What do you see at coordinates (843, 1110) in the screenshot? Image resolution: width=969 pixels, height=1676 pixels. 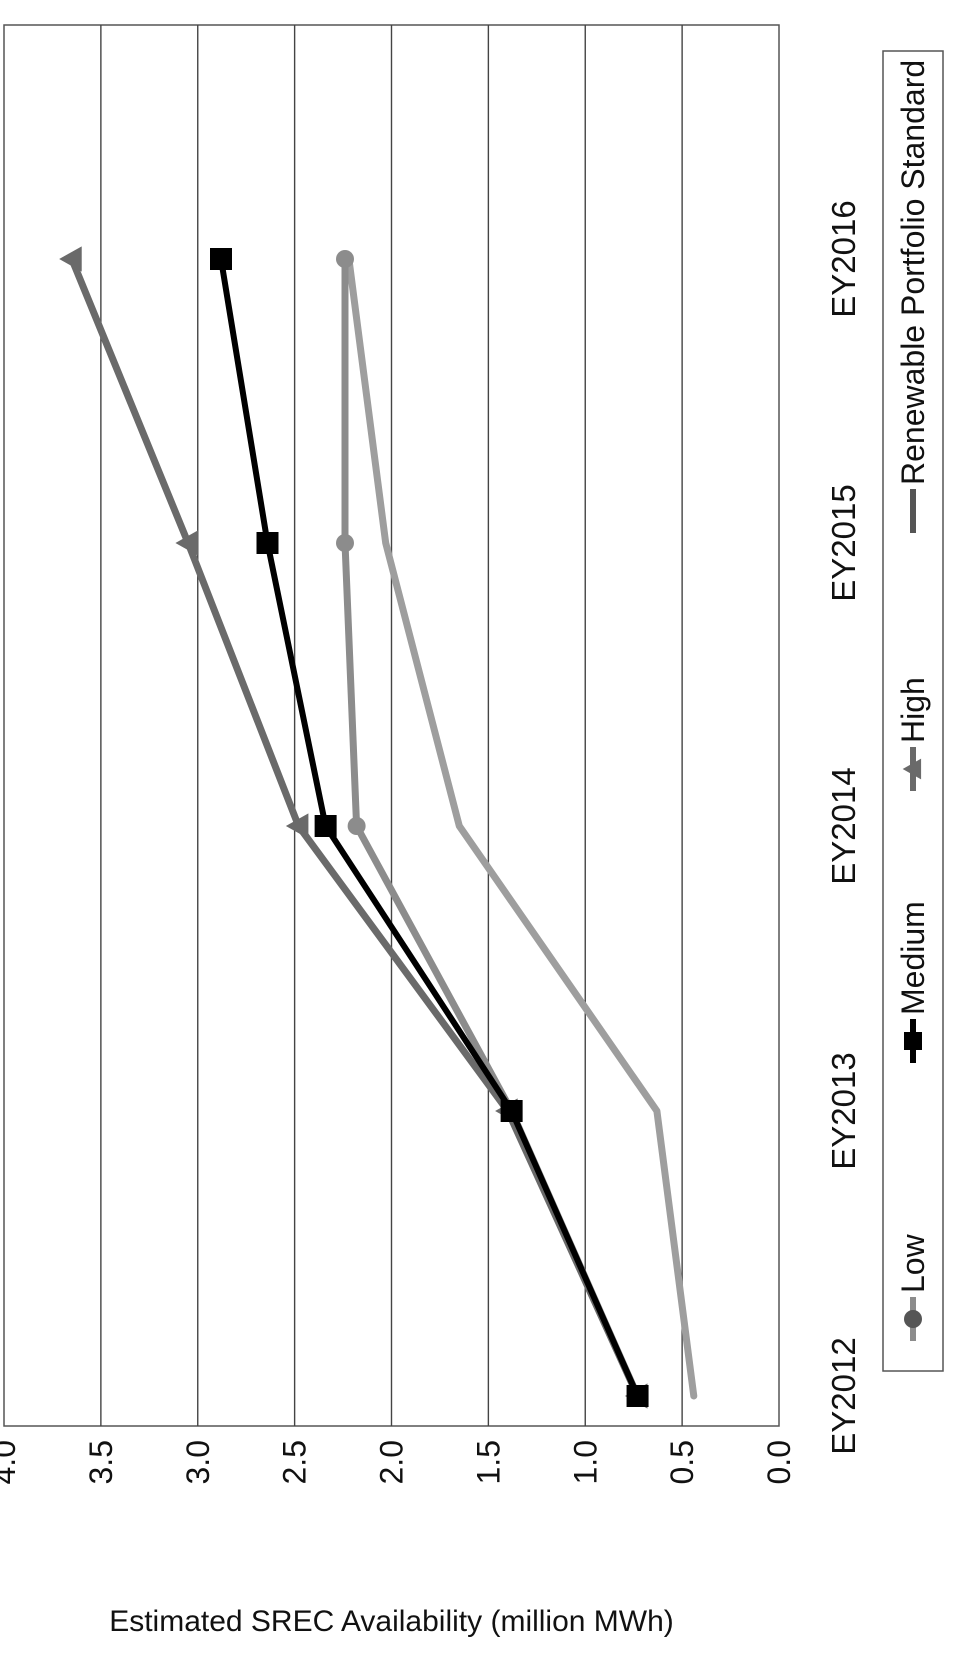 I see `x-tick-label: EY2013` at bounding box center [843, 1110].